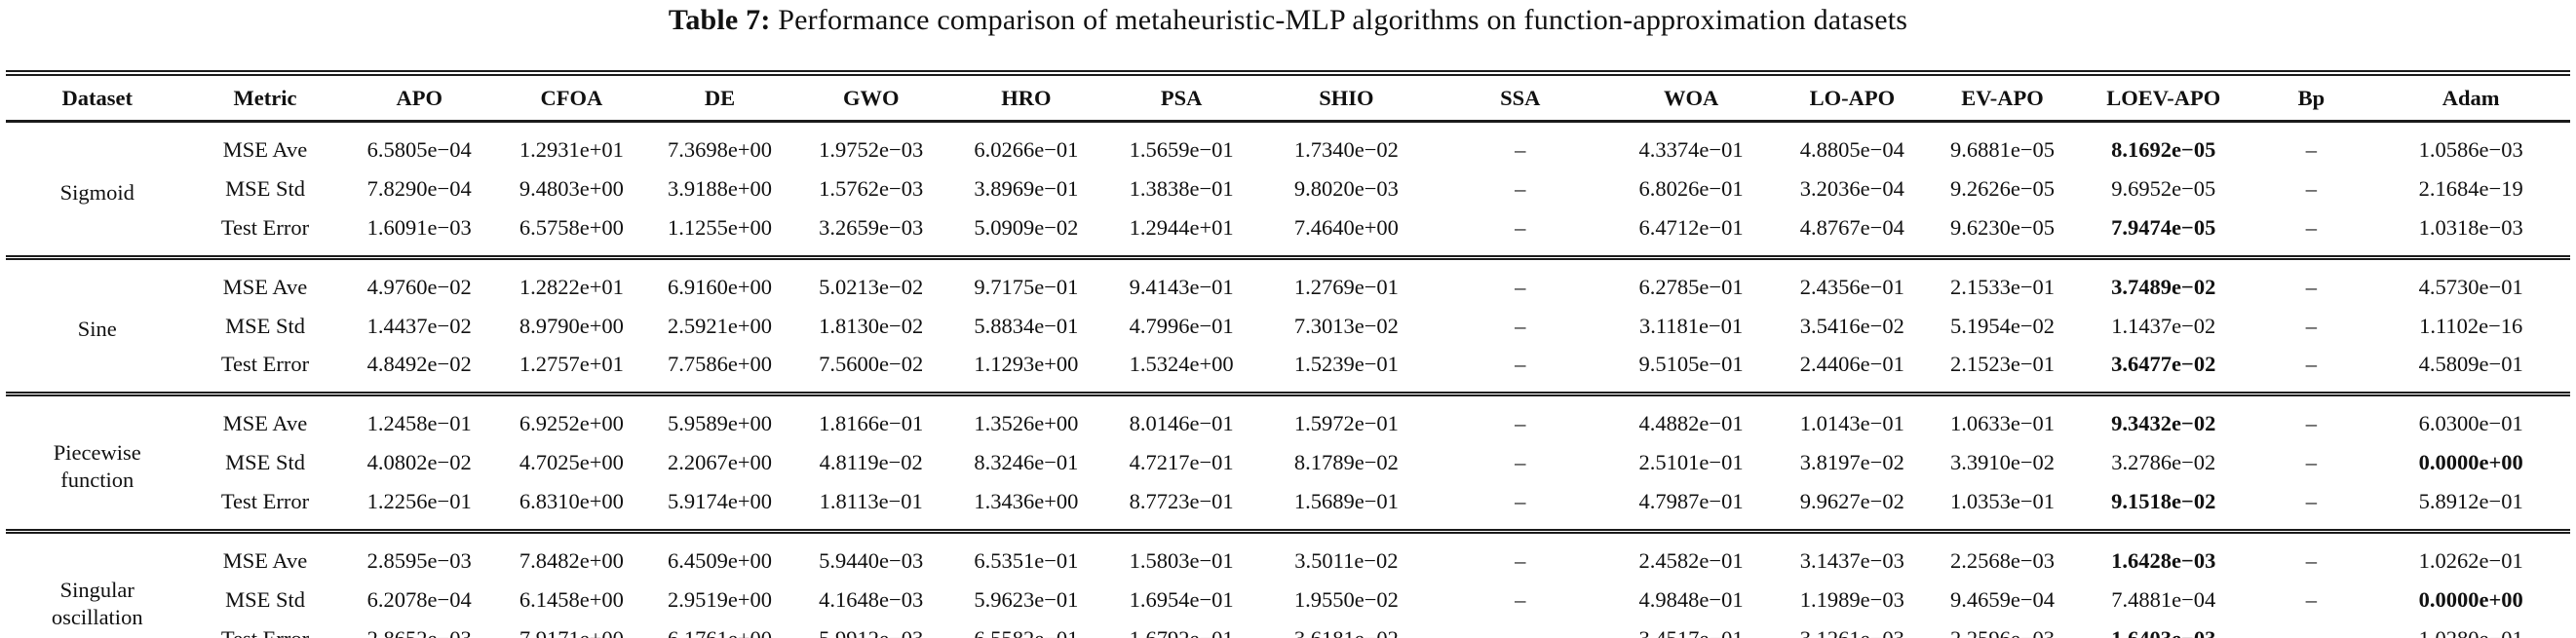 This screenshot has width=2576, height=638. Describe the element at coordinates (2311, 97) in the screenshot. I see `column-header-bp: Bp` at that location.